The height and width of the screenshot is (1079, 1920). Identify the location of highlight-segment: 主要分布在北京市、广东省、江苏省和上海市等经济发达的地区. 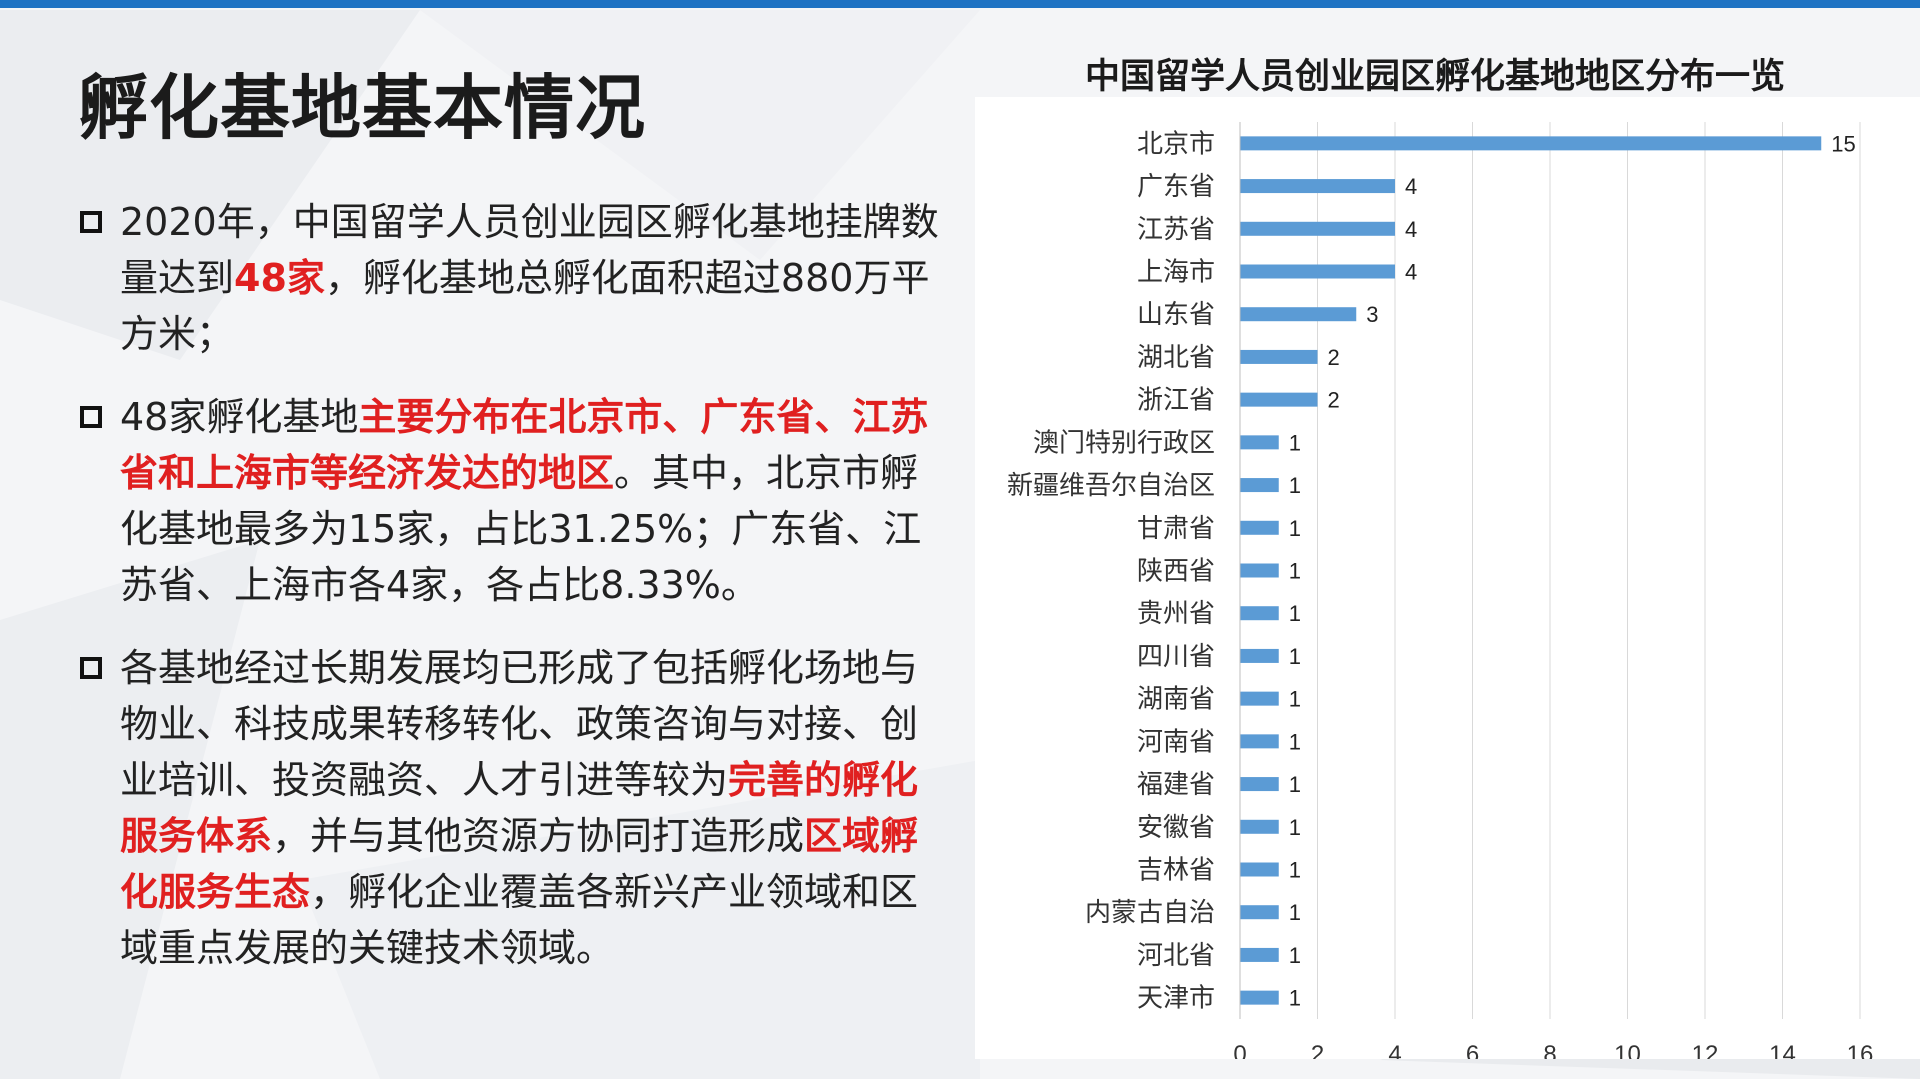
(524, 445).